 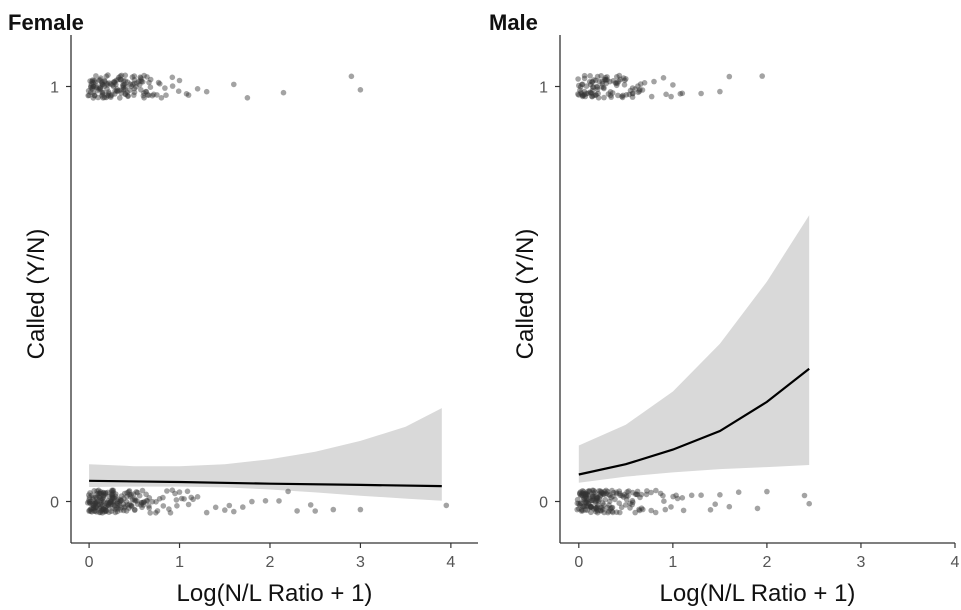 What do you see at coordinates (860, 562) in the screenshot?
I see `x-tick-label: 3` at bounding box center [860, 562].